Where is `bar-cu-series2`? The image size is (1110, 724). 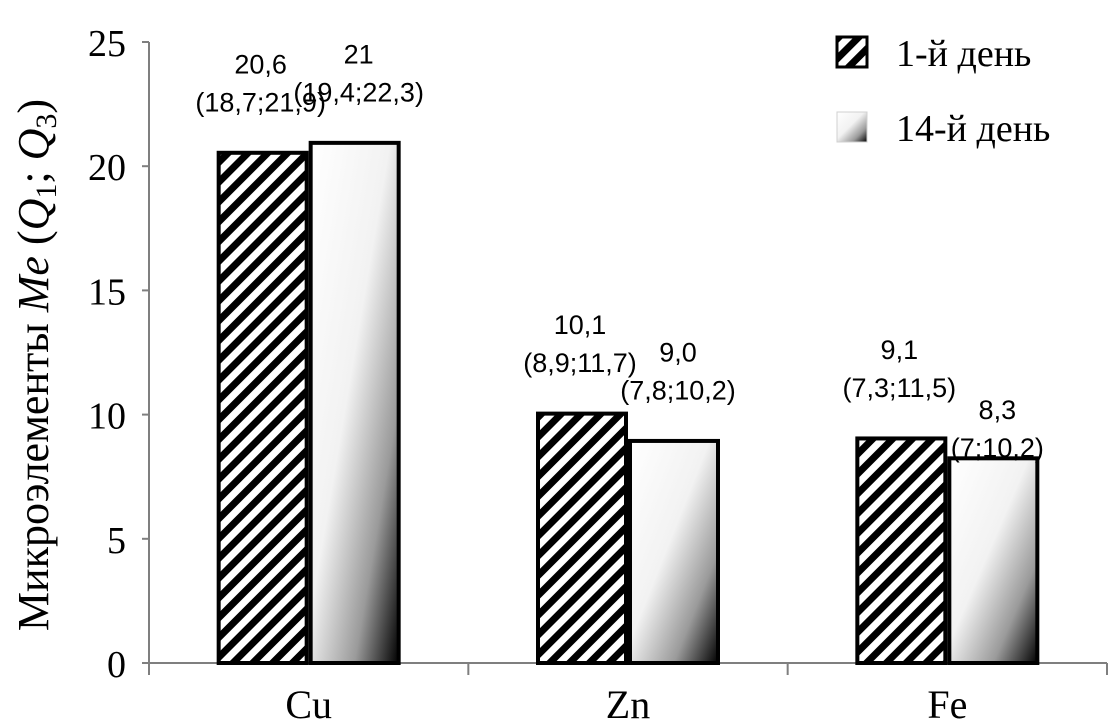
bar-cu-series2 is located at coordinates (354, 403).